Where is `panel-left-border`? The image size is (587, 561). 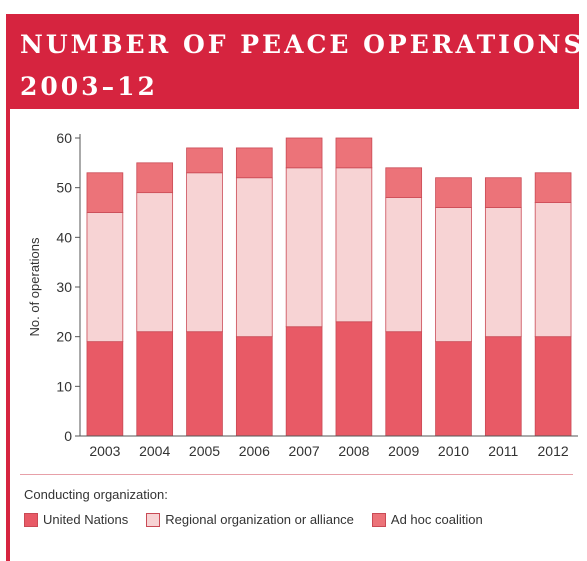 panel-left-border is located at coordinates (8, 287).